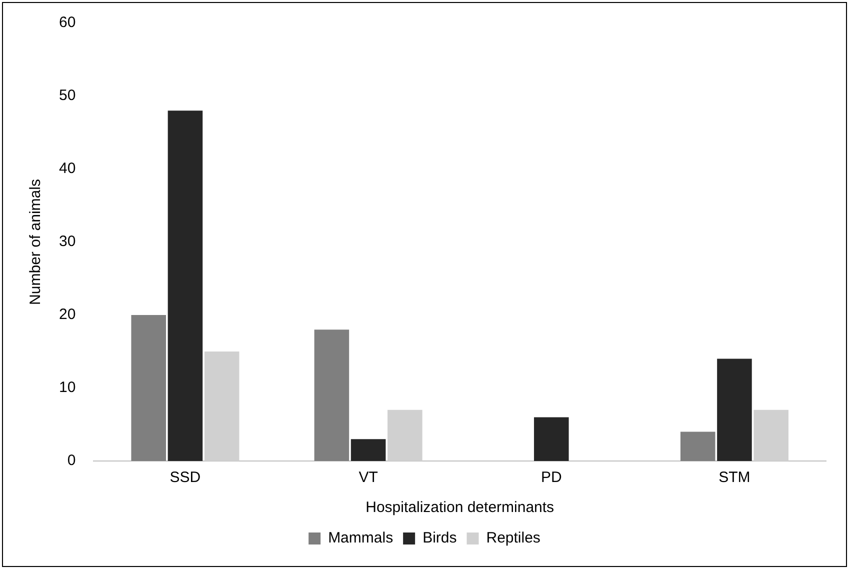 This screenshot has height=569, width=851. I want to click on legend-label: Reptiles, so click(513, 538).